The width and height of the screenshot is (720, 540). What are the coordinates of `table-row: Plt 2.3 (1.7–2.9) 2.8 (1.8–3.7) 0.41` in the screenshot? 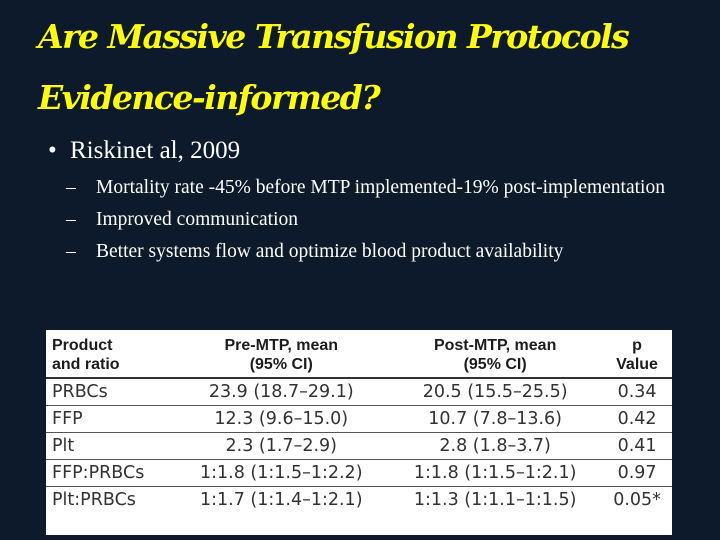 It's located at (359, 446).